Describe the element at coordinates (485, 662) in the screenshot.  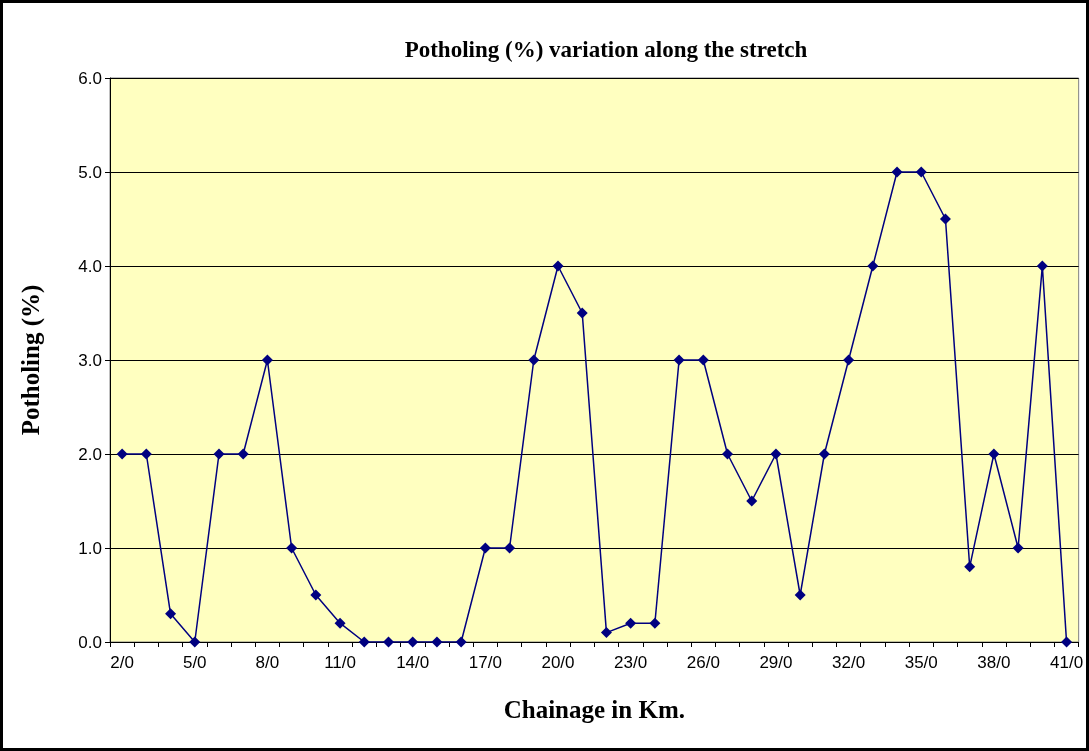
I see `x-tick-label: 17/0` at that location.